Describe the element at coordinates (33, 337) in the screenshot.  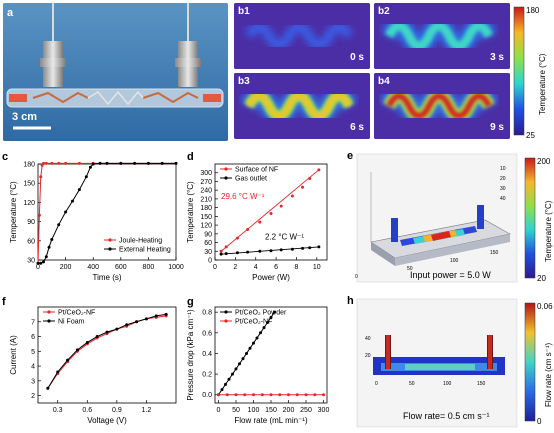
I see `y-tick-label: 6` at that location.